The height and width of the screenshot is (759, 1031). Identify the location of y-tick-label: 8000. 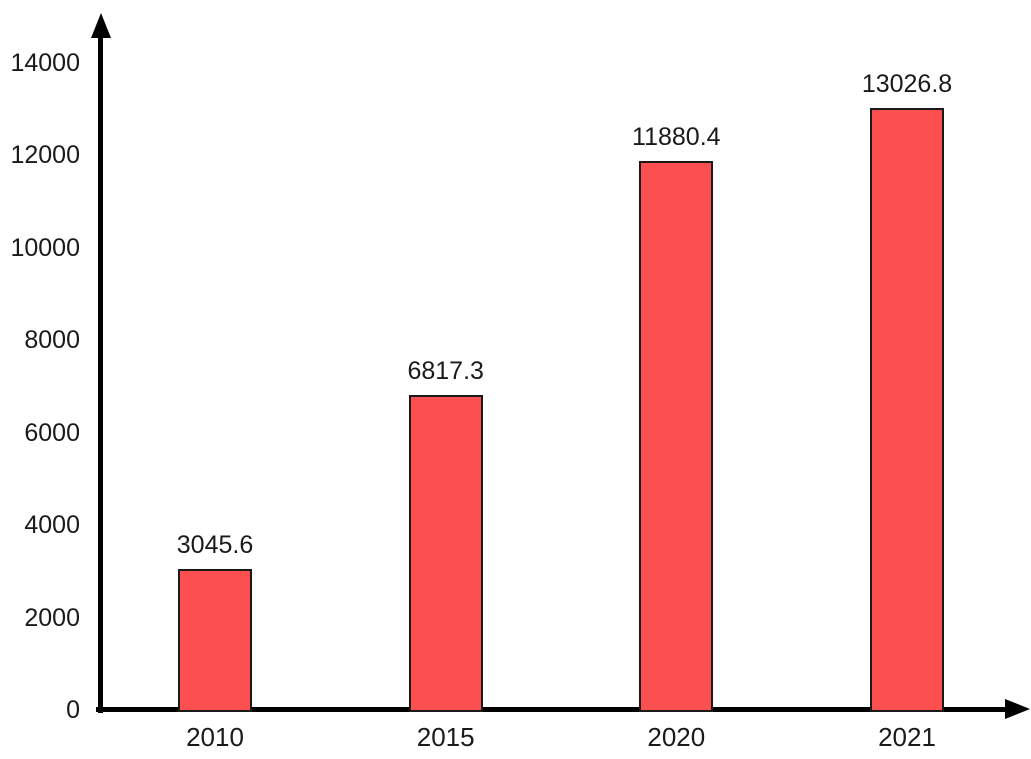
(52, 340).